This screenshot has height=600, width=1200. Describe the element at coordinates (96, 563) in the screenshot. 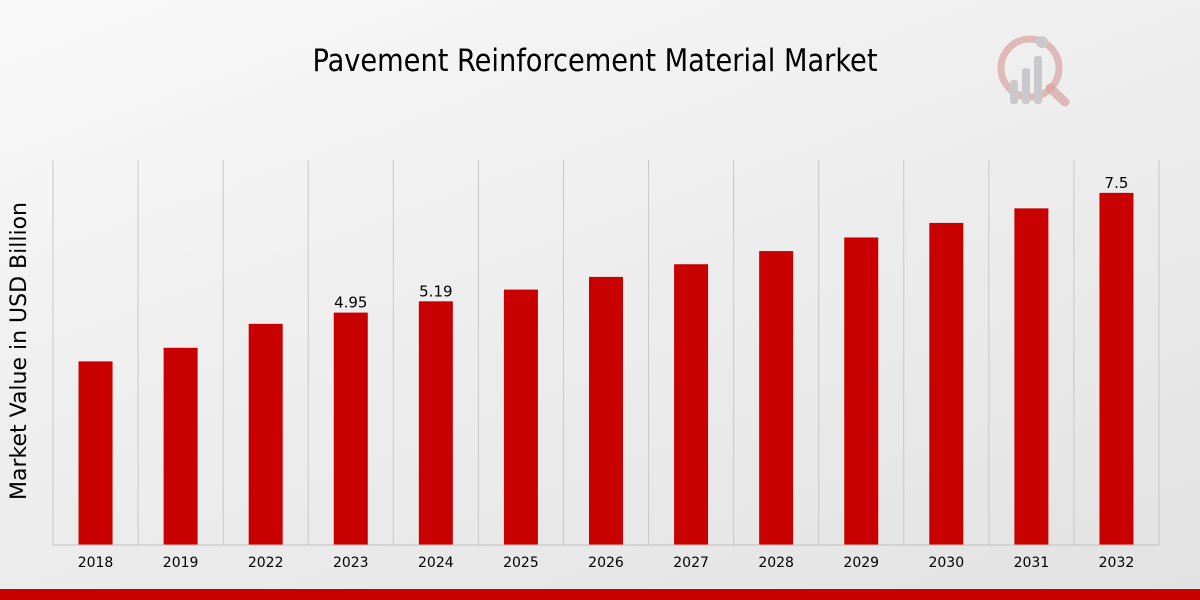

I see `x-tick-label-2018: 2018` at that location.